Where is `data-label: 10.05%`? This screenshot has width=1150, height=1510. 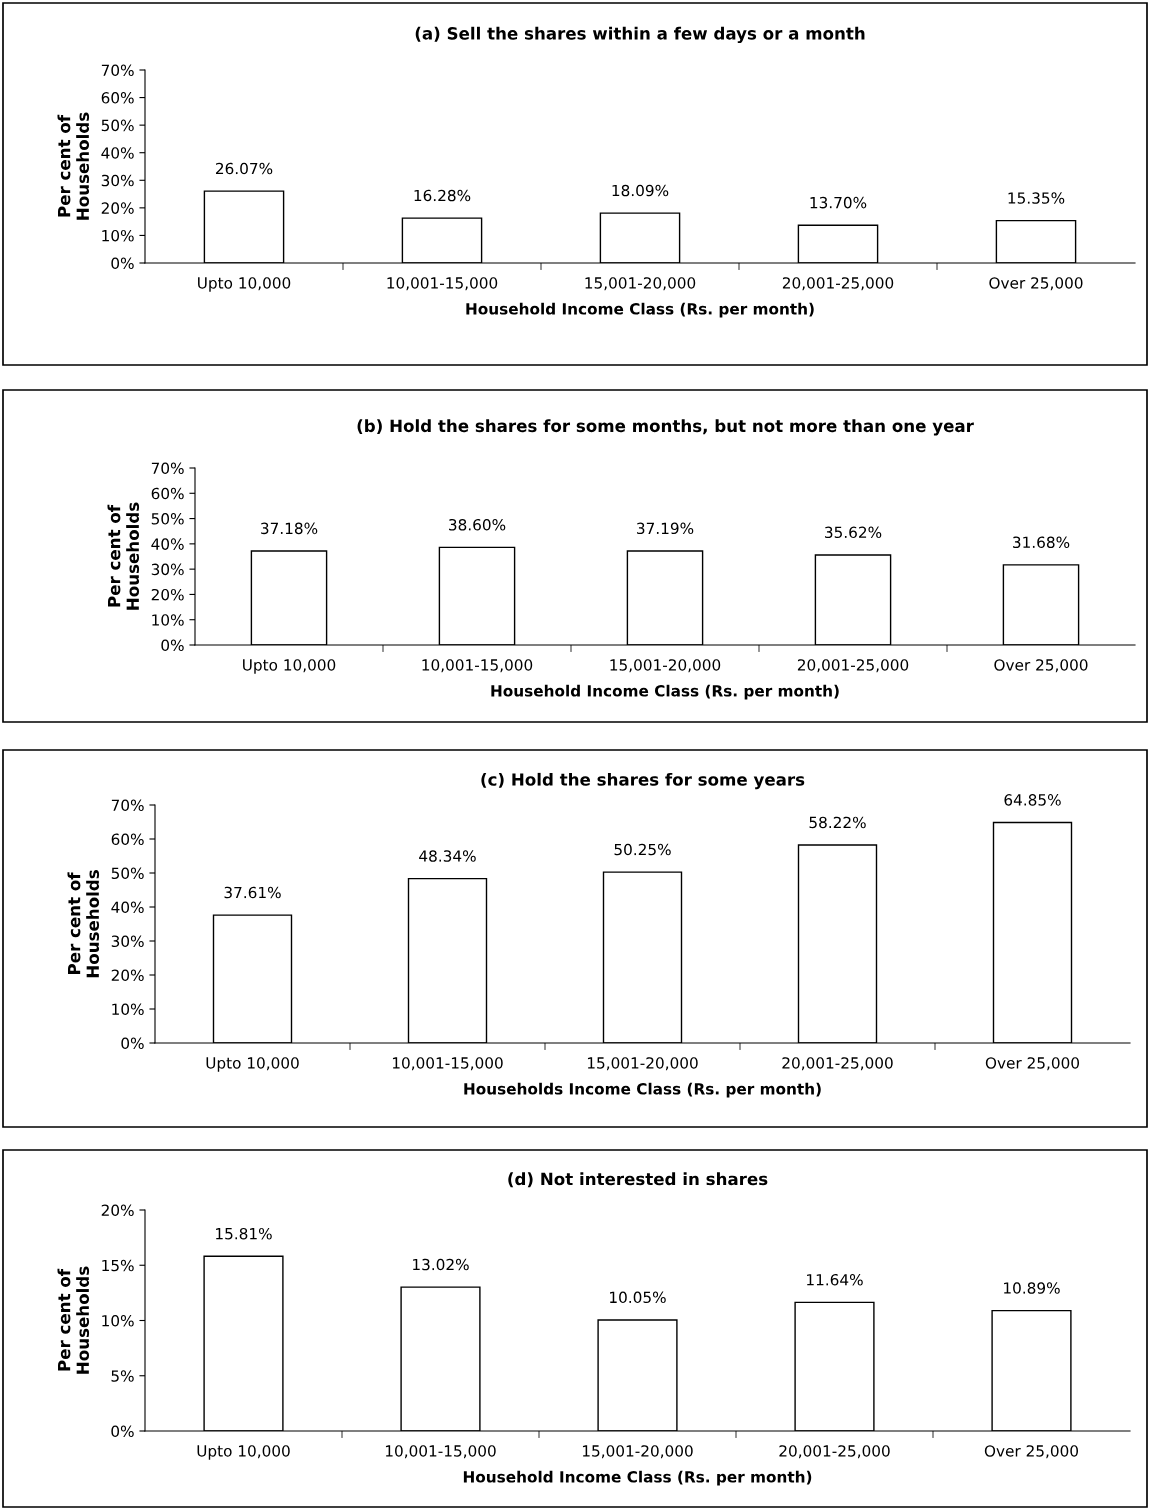
data-label: 10.05% is located at coordinates (638, 1297).